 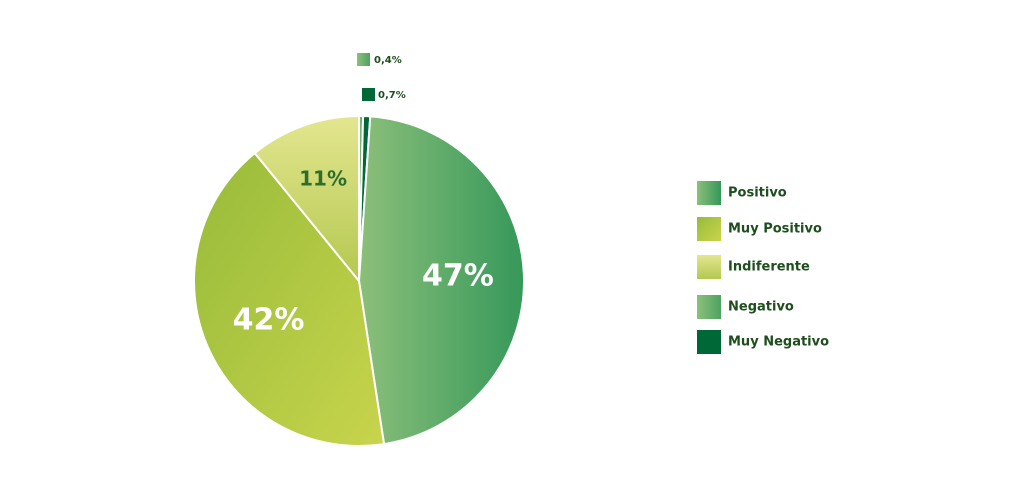 What do you see at coordinates (757, 193) in the screenshot?
I see `legend-label: Positivo` at bounding box center [757, 193].